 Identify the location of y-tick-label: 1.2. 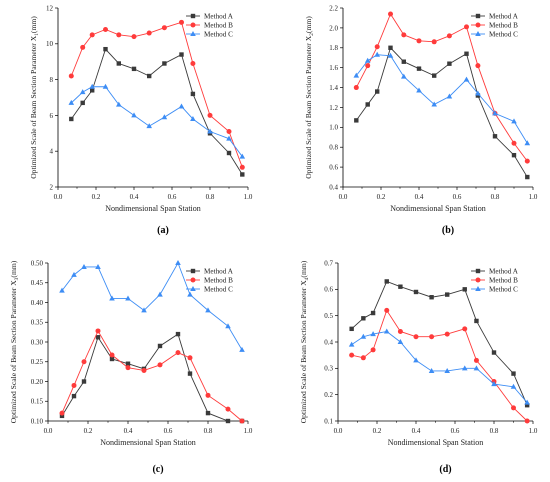
(333, 108).